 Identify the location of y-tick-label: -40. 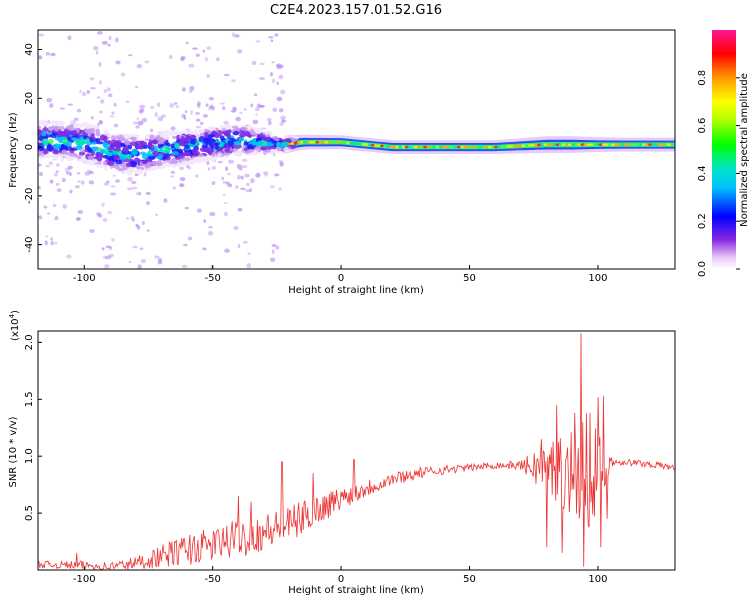
(29, 244).